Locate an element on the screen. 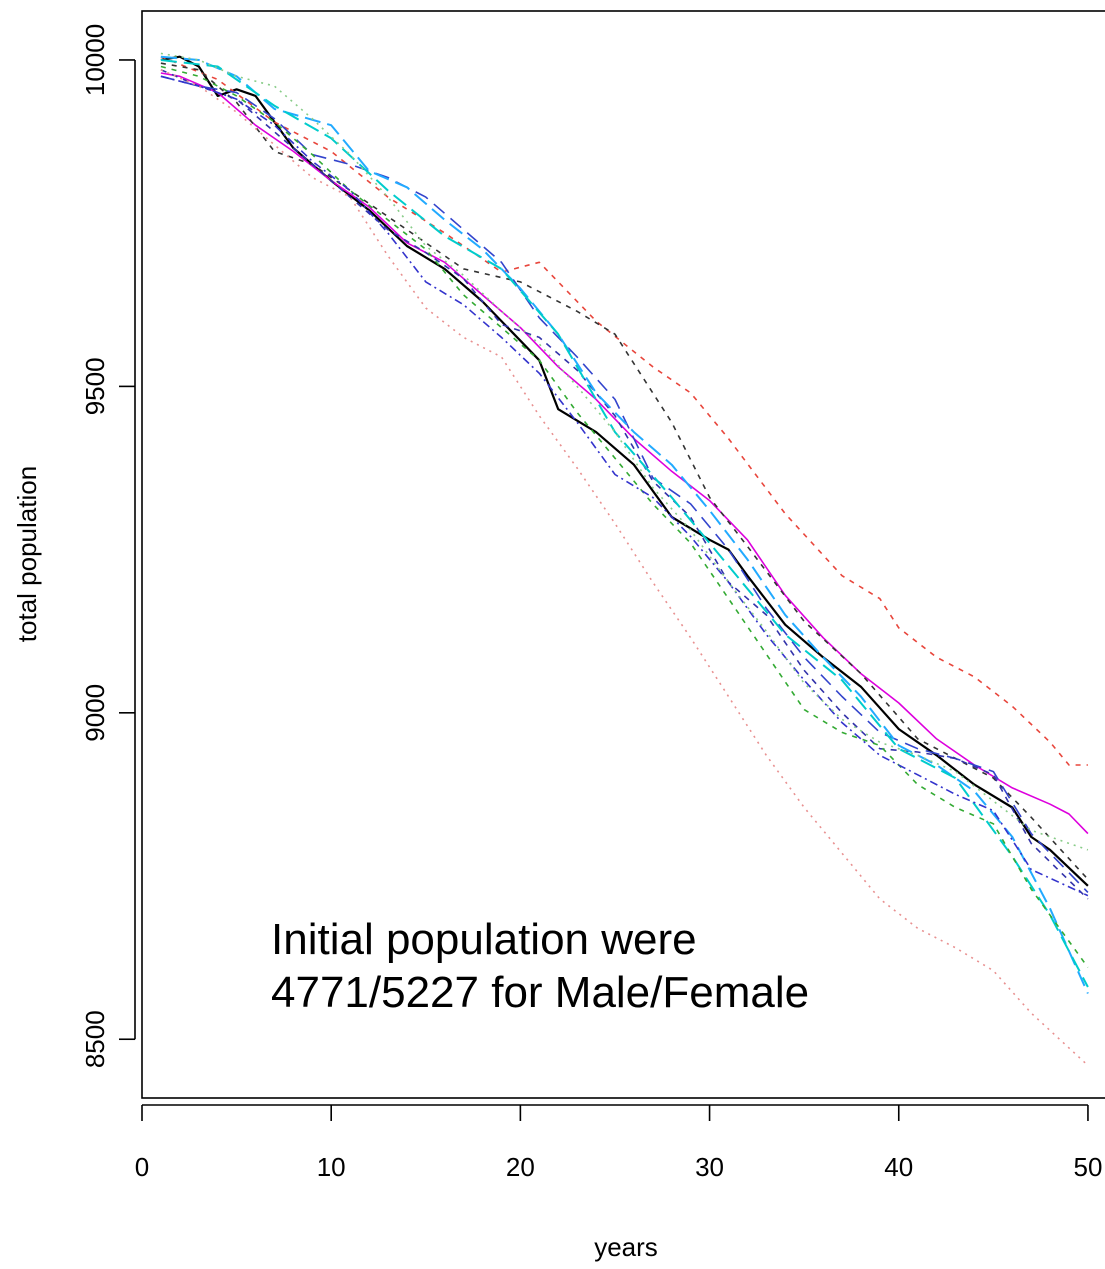  x-tick-label: 50 is located at coordinates (1087, 1167).